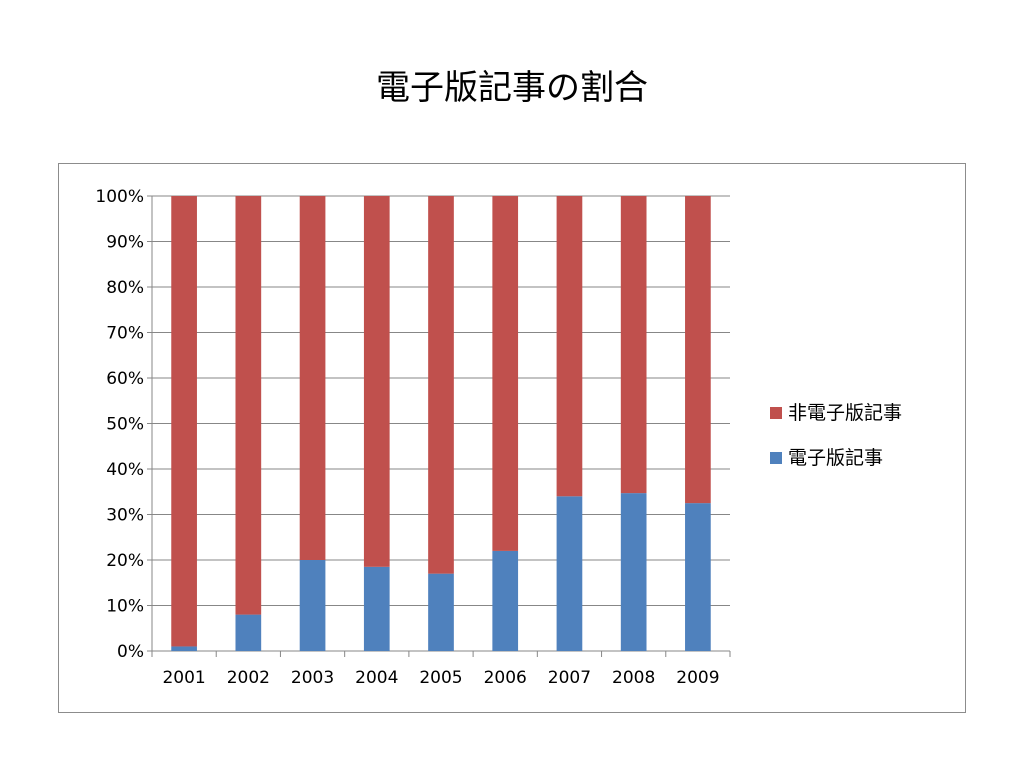  I want to click on y-tick-label: 40%, so click(125, 470).